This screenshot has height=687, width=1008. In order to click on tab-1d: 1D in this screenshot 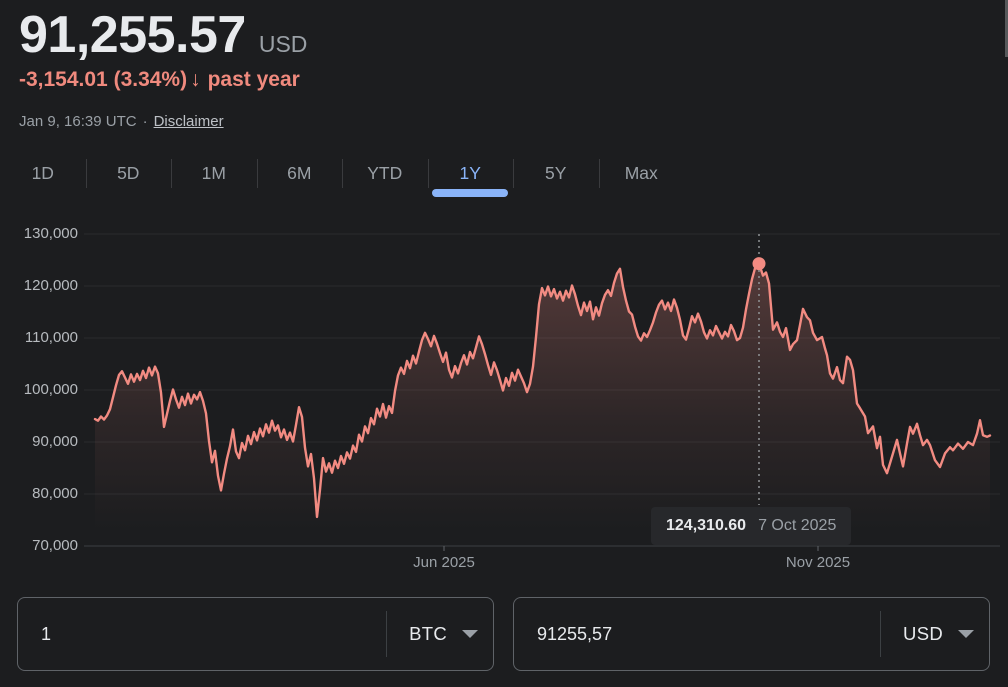, I will do `click(43, 173)`.